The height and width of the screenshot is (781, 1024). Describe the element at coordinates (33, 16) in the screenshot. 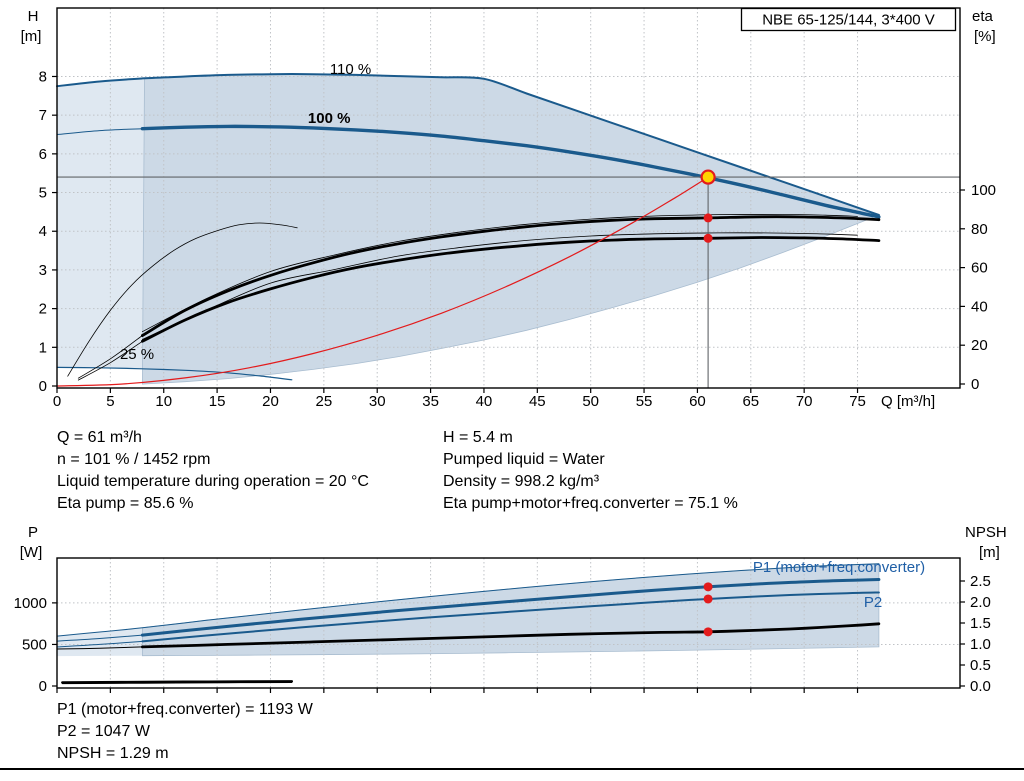

I see `h-axis-title: H` at that location.